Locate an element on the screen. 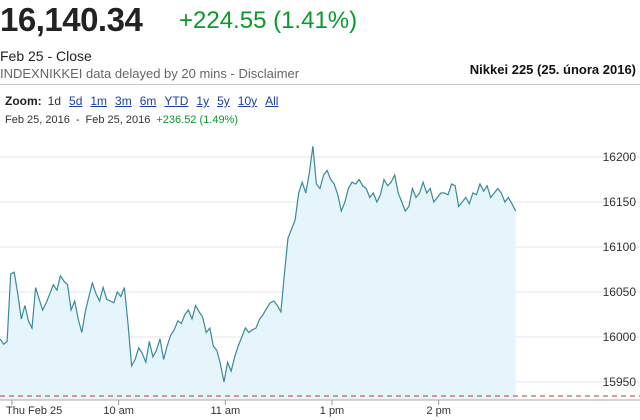  zoom-option-all: All is located at coordinates (272, 101).